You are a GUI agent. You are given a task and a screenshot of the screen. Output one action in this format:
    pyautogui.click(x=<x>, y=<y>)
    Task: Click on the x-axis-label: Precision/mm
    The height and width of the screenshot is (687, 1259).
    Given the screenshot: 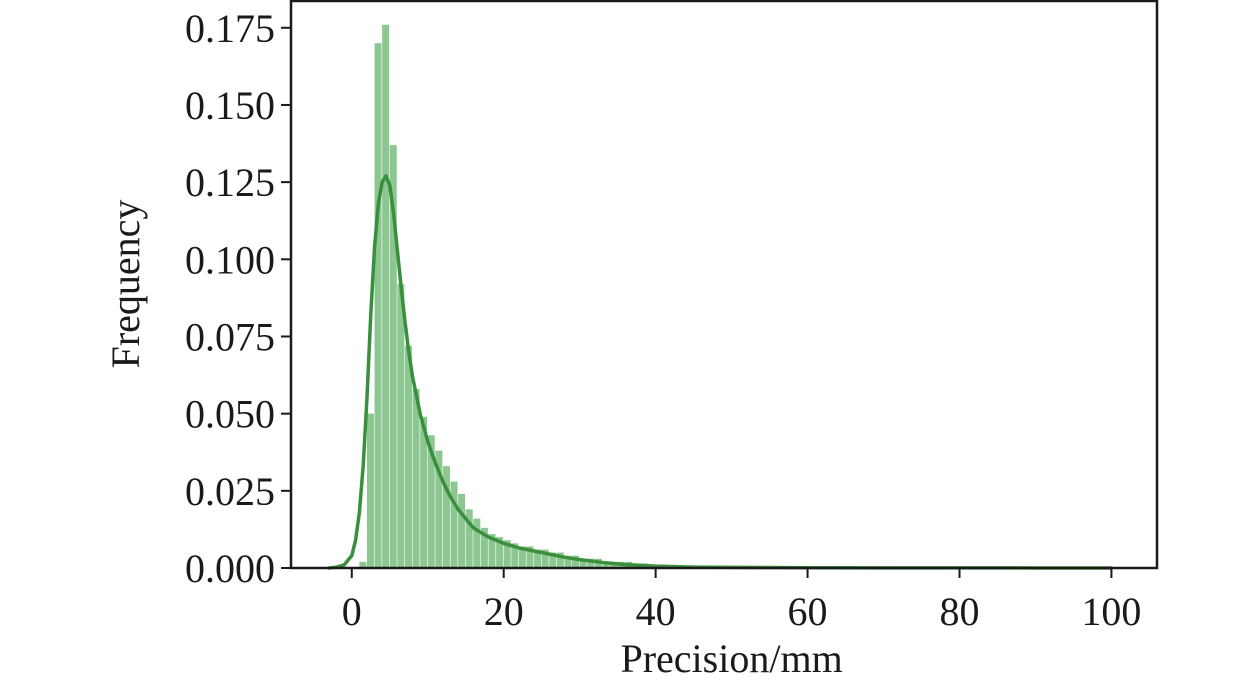 What is the action you would take?
    pyautogui.click(x=731, y=658)
    